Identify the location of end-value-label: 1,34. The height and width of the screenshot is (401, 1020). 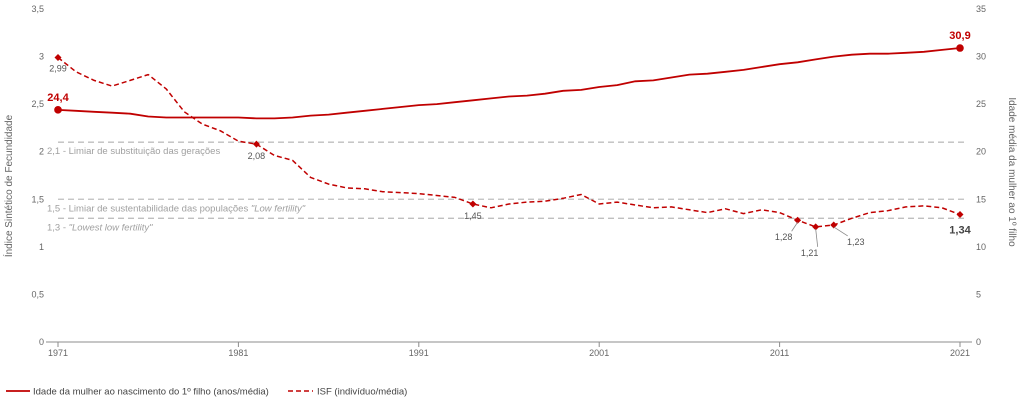
(960, 231).